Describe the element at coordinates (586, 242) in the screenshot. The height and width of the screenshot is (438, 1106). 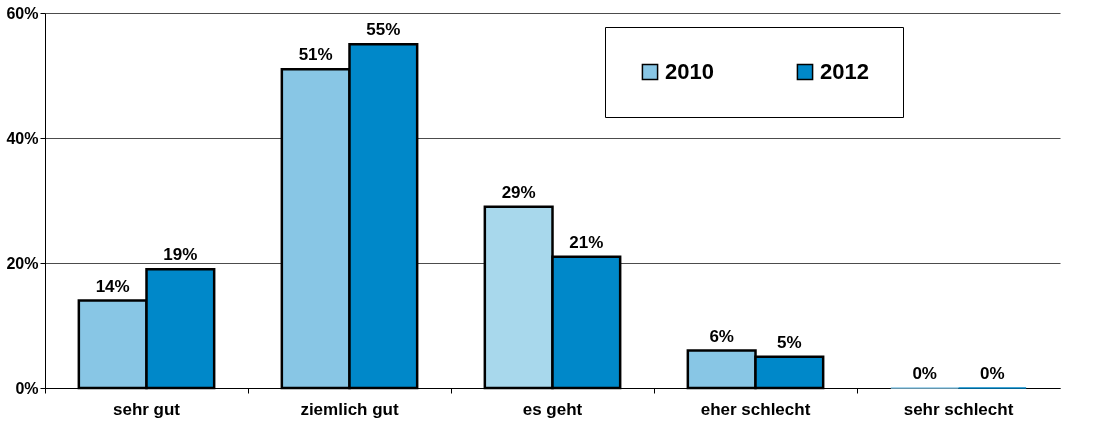
I see `data-label: 21%` at that location.